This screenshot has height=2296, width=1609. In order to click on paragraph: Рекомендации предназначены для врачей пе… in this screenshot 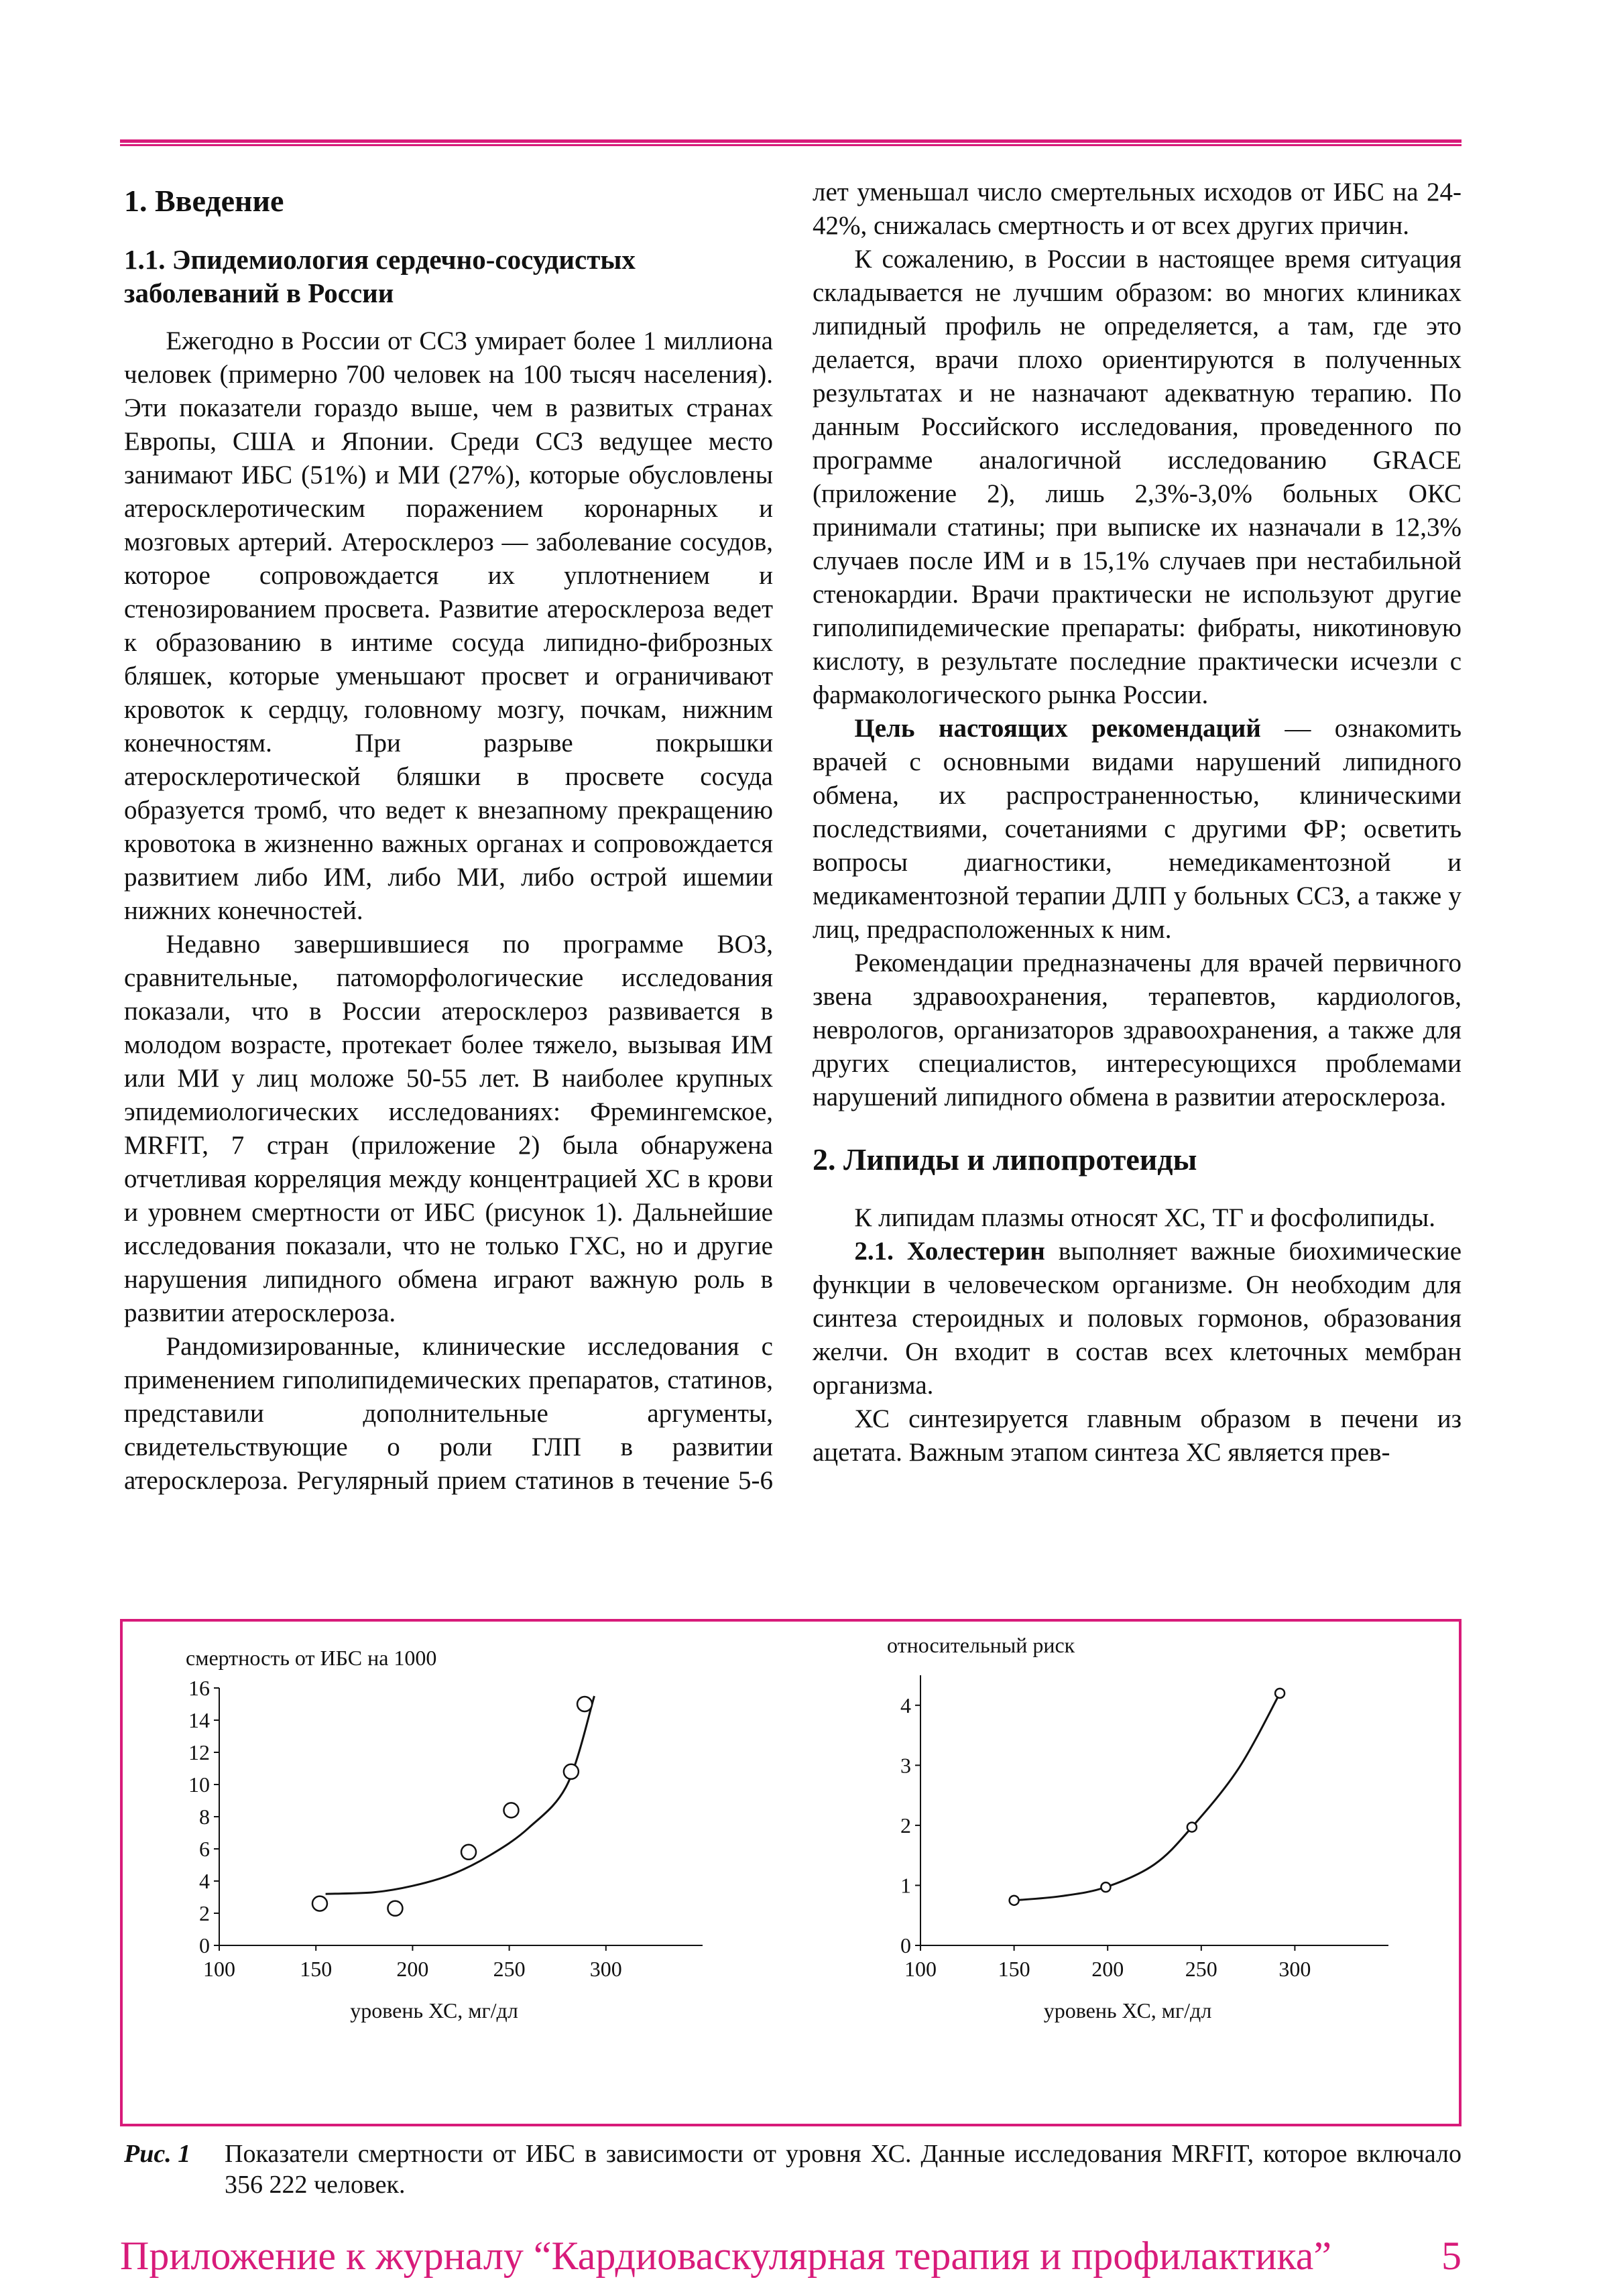, I will do `click(1137, 1030)`.